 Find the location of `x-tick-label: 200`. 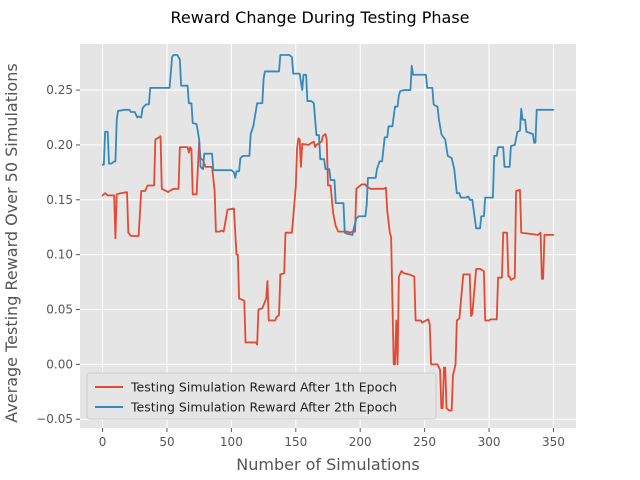

x-tick-label: 200 is located at coordinates (360, 442).